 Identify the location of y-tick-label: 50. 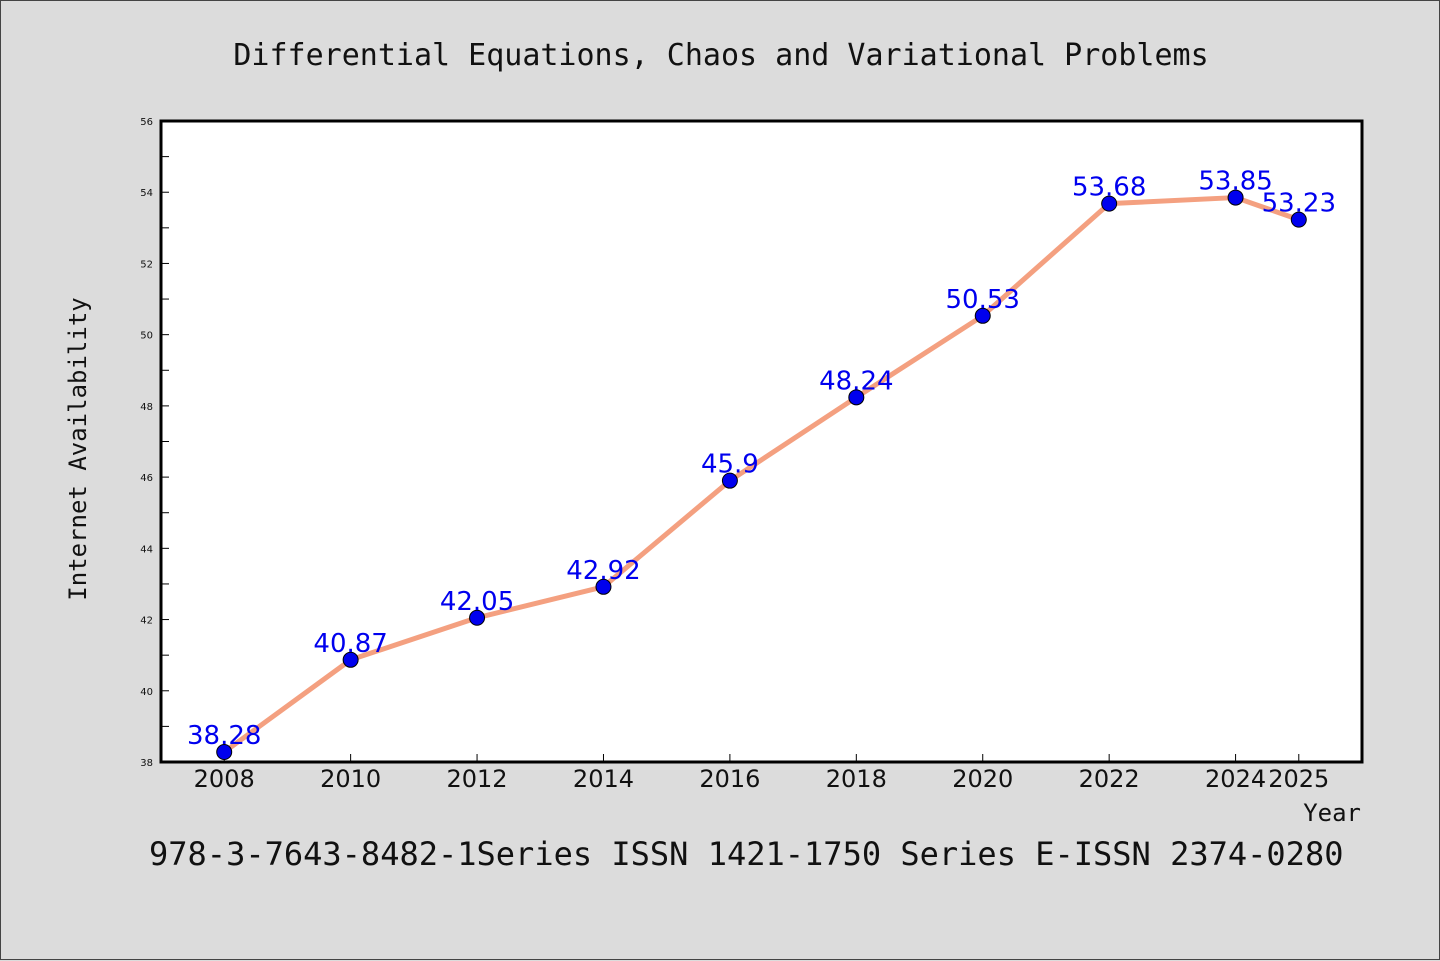
(146, 336).